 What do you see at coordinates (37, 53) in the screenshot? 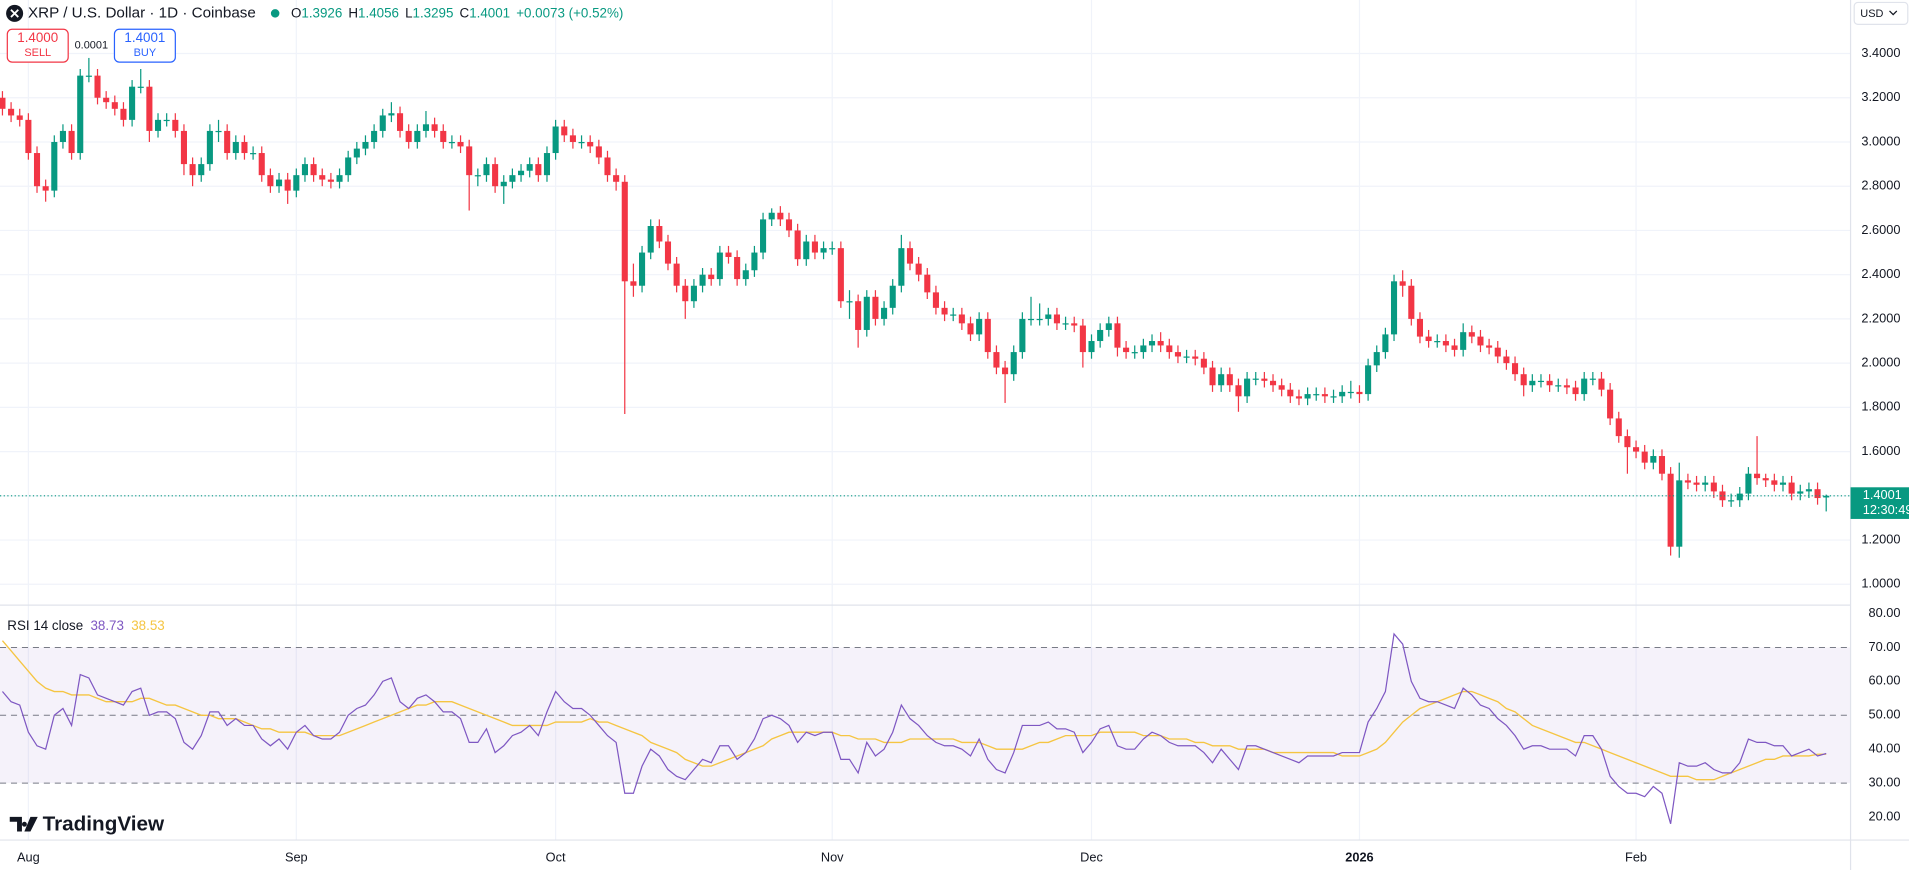
I see `sell-label: SELL` at bounding box center [37, 53].